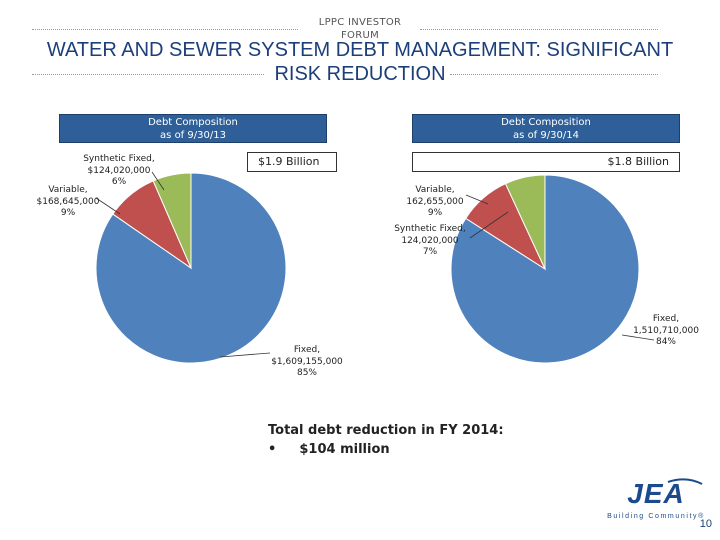 This screenshot has height=540, width=720. Describe the element at coordinates (638, 337) in the screenshot. I see `chart-2-leader-fixed` at that location.